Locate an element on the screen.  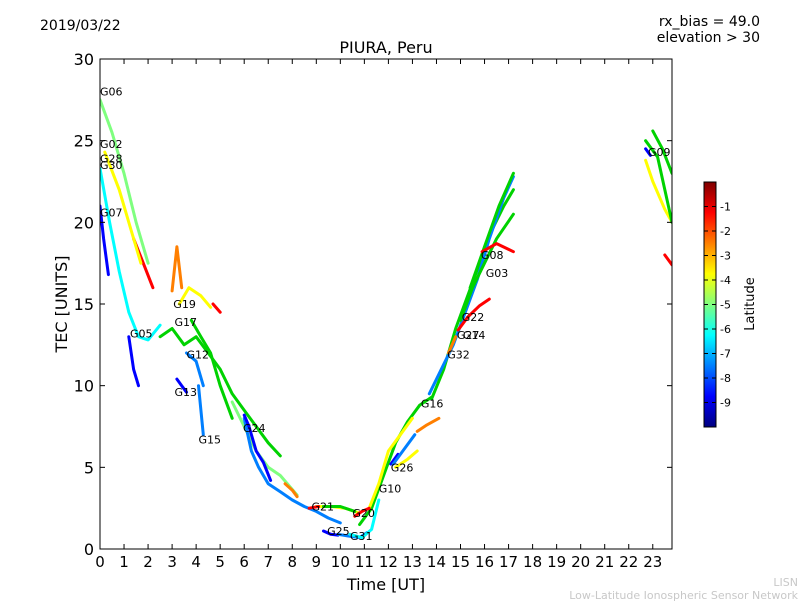
x-tick-label: 2 is located at coordinates (148, 562).